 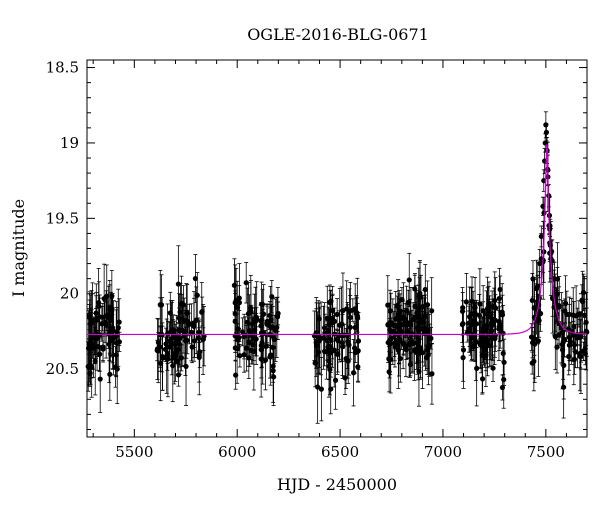 What do you see at coordinates (69, 143) in the screenshot?
I see `y-tick-label: 19` at bounding box center [69, 143].